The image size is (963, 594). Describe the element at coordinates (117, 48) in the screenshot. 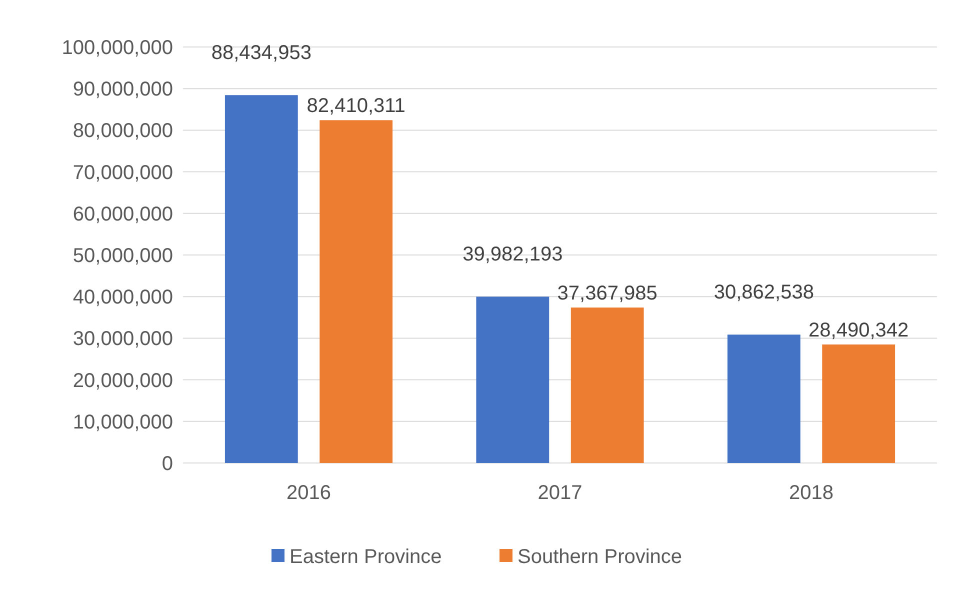

I see `y-tick-label: 100,000,000` at that location.